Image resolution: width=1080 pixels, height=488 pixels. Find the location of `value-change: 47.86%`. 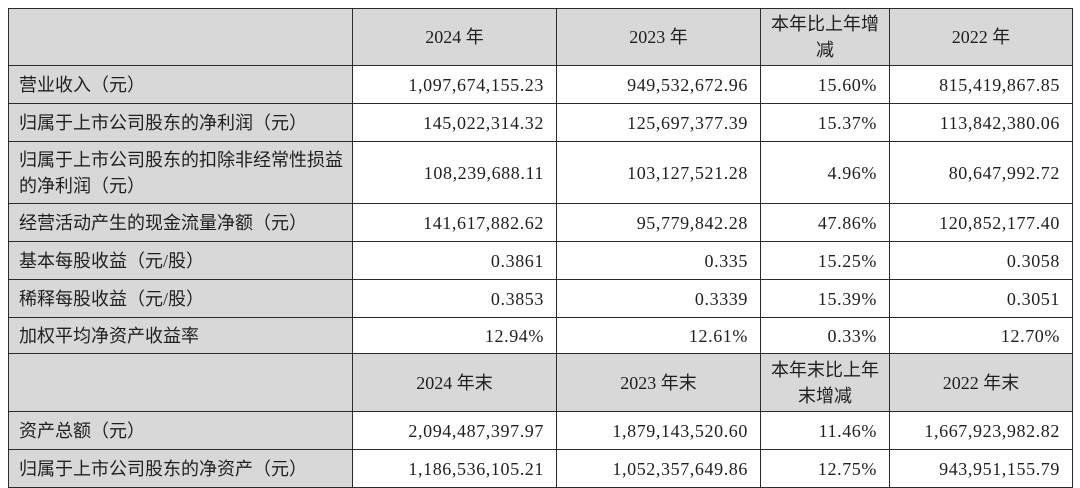

value-change: 47.86% is located at coordinates (825, 223).